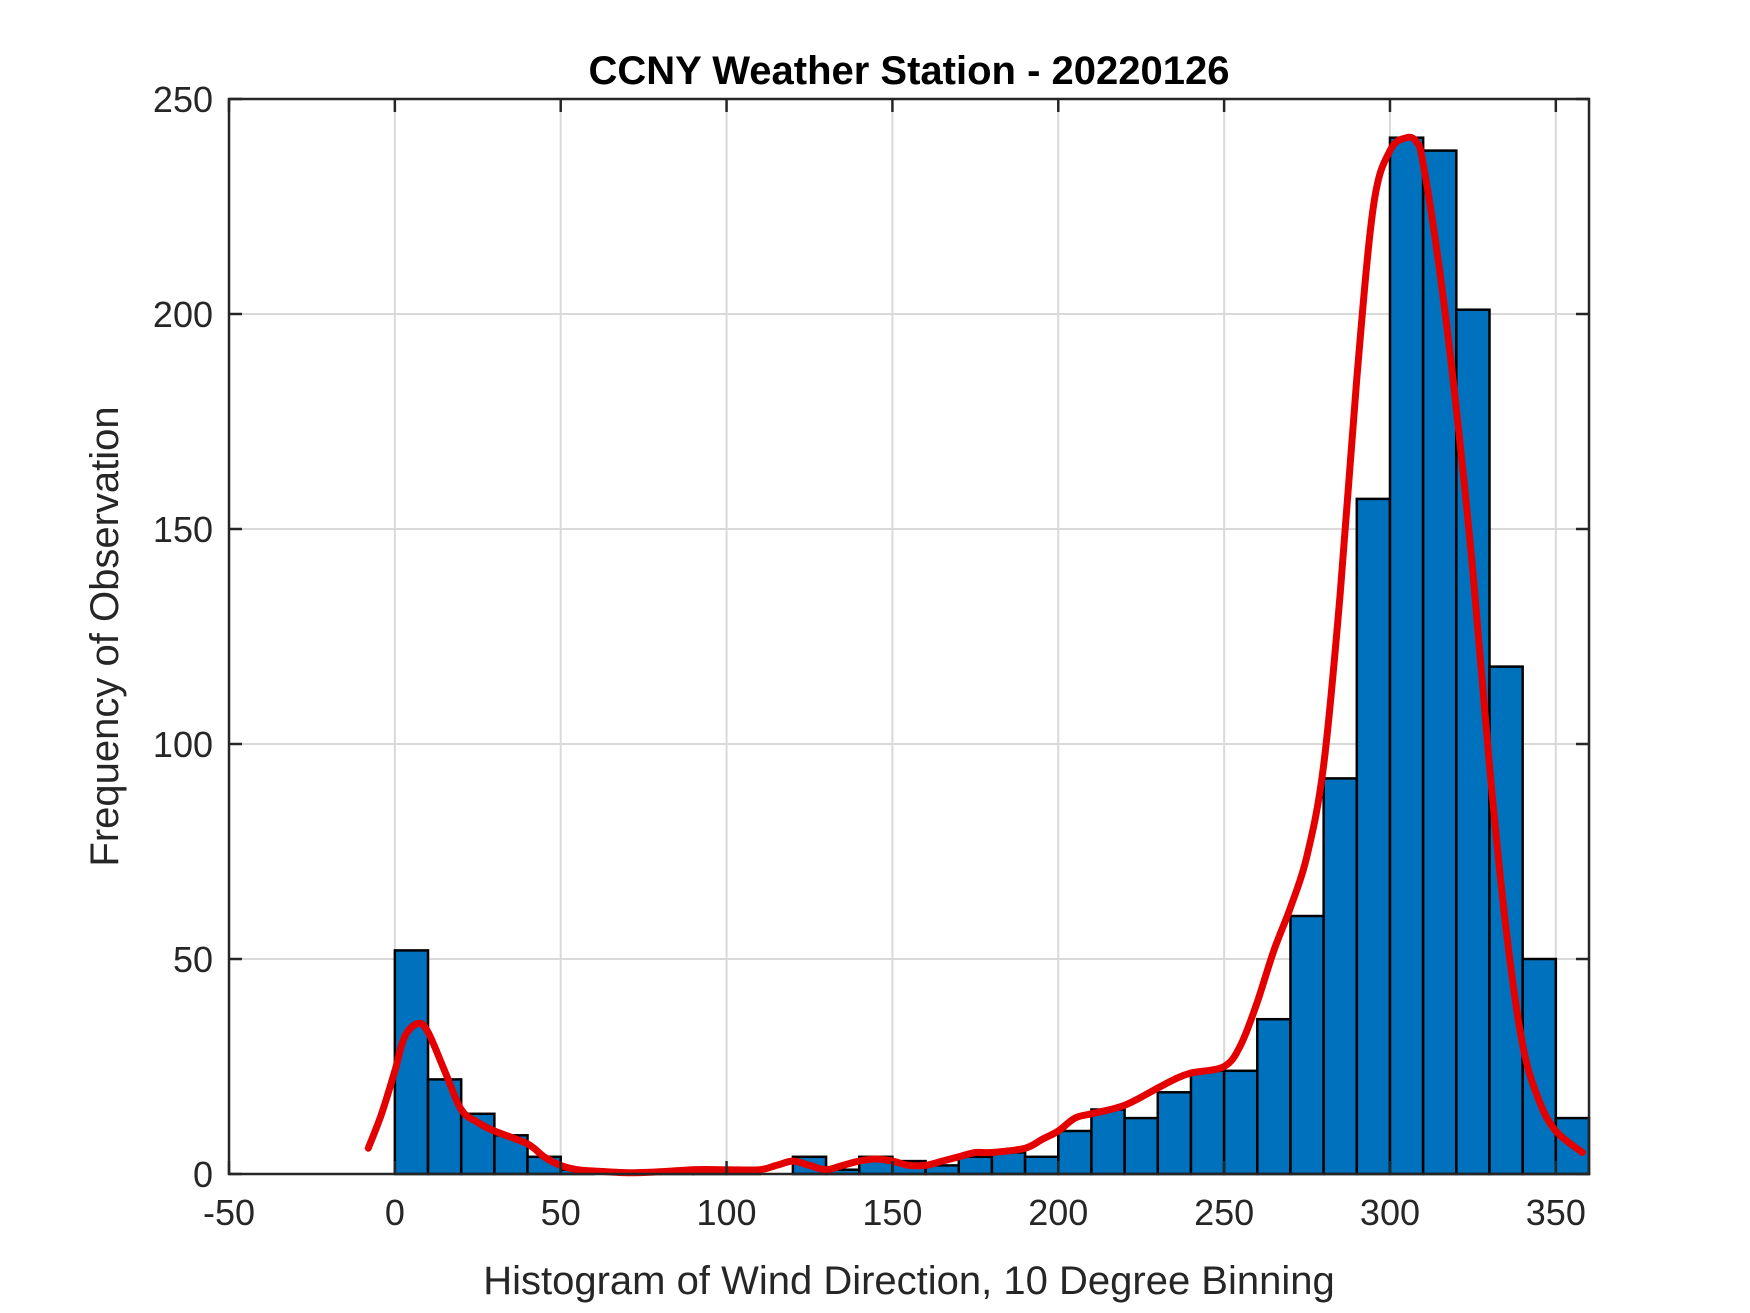  I want to click on y-tick-label: 200, so click(183, 314).